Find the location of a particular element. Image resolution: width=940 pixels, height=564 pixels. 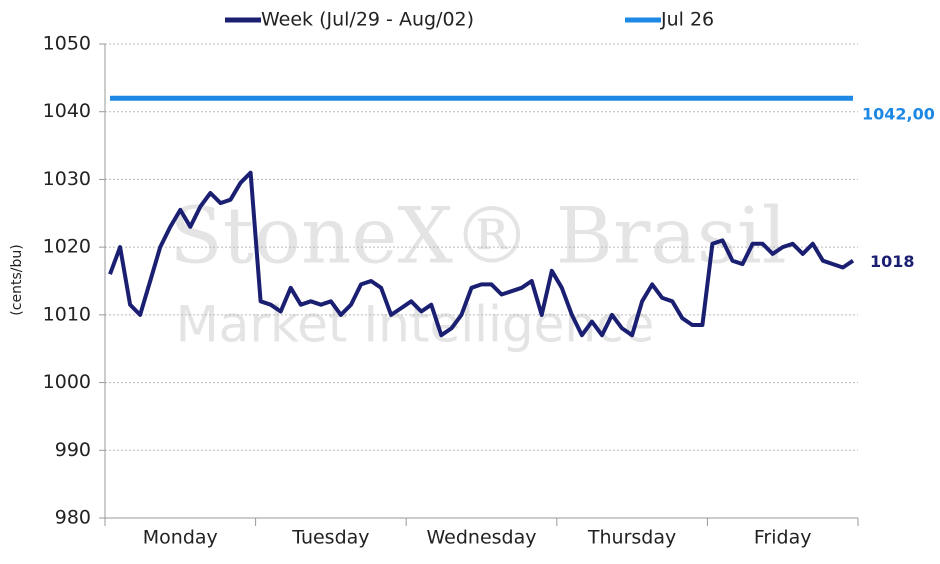

y-tick-label: 1040 is located at coordinates (67, 111).